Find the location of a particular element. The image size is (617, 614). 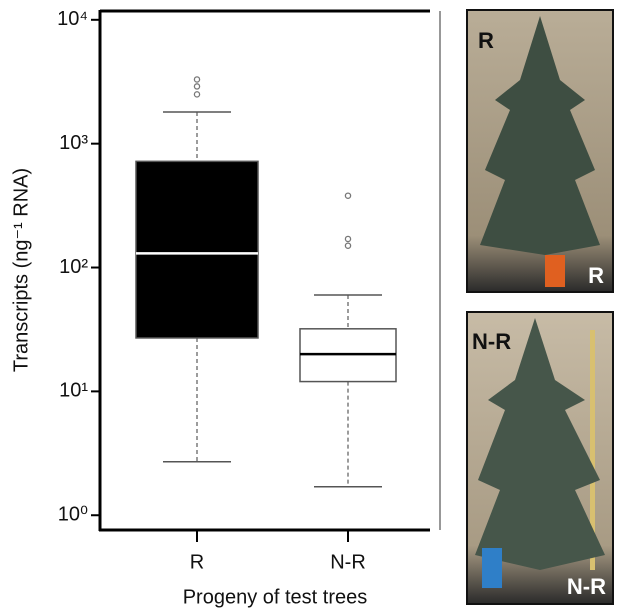

photo-corner-label: R is located at coordinates (596, 275).